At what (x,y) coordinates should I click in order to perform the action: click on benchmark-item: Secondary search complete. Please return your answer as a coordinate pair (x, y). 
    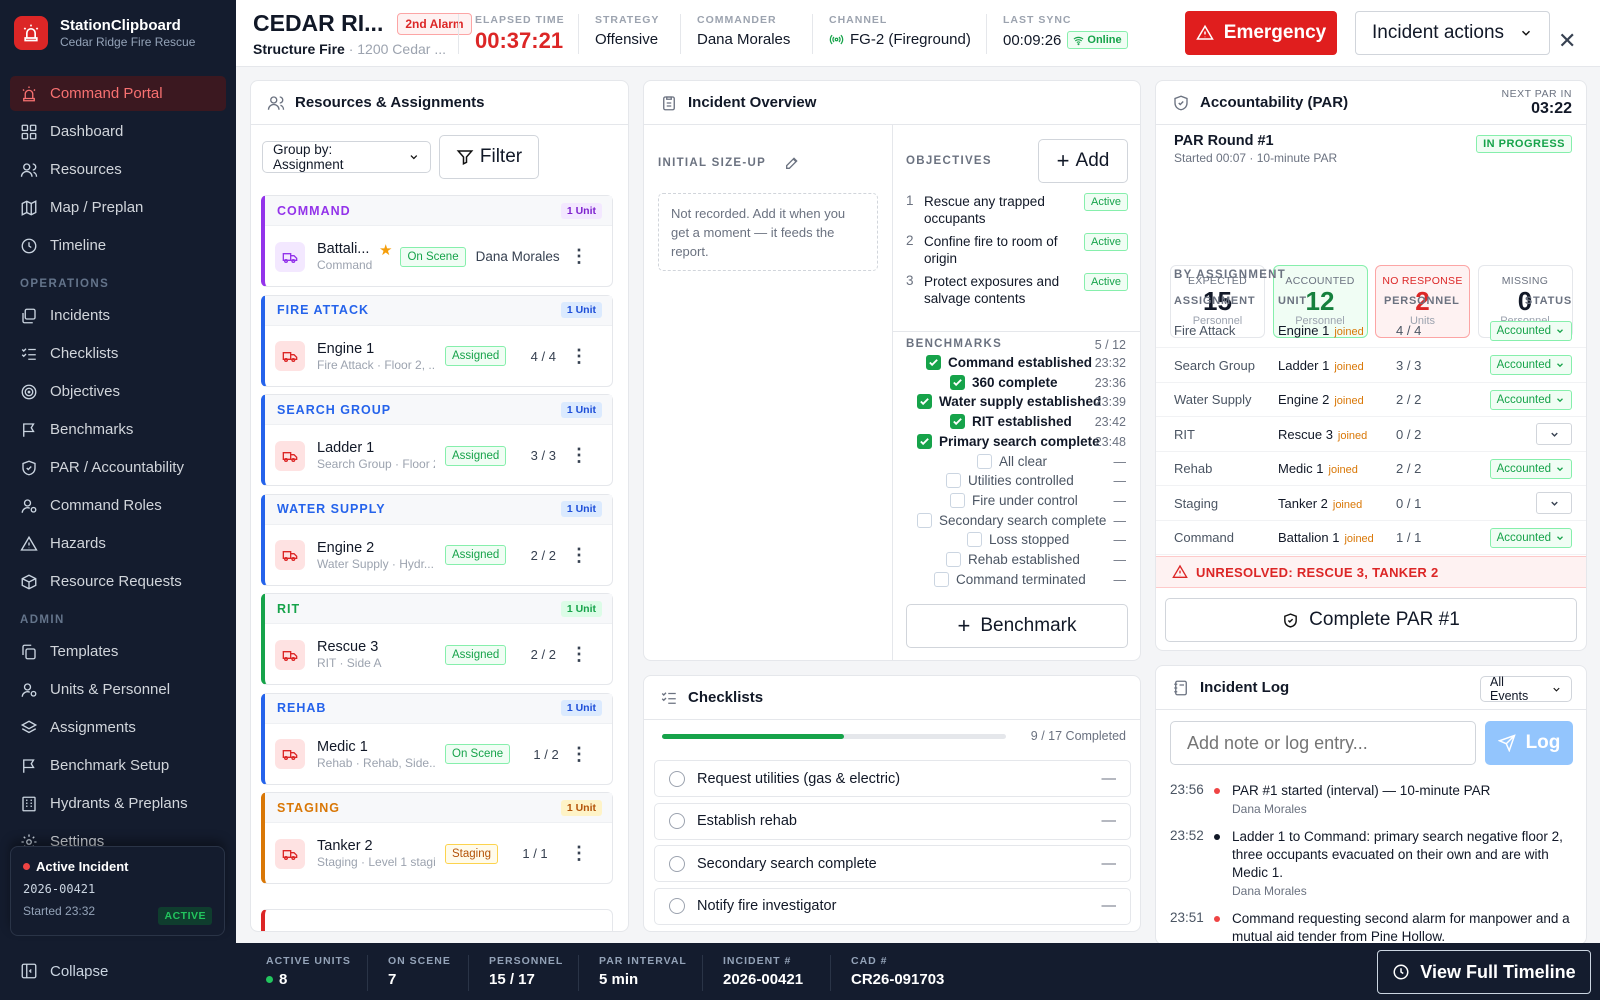
    Looking at the image, I should click on (1011, 520).